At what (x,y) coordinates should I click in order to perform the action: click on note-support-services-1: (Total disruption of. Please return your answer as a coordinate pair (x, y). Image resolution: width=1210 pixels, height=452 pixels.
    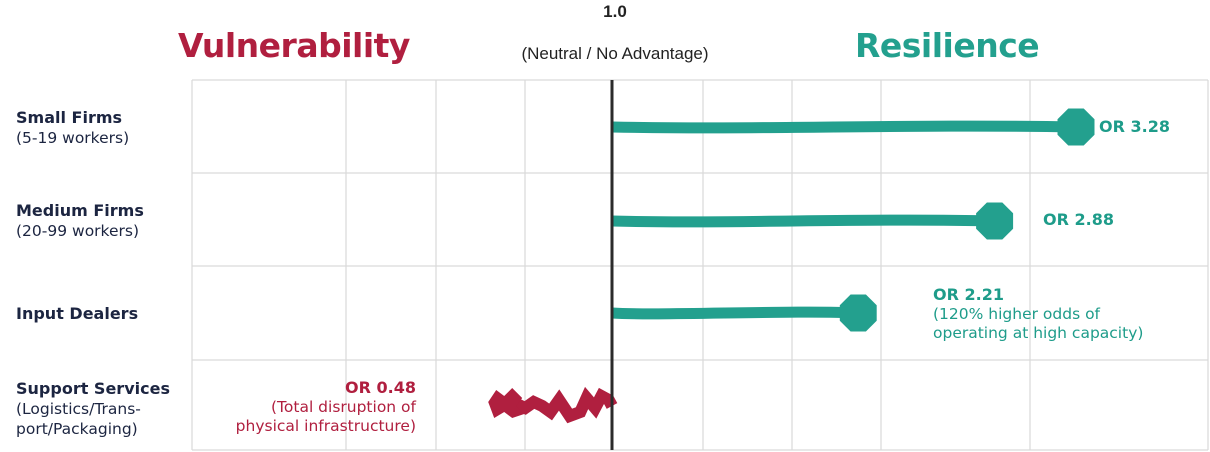
    Looking at the image, I should click on (343, 407).